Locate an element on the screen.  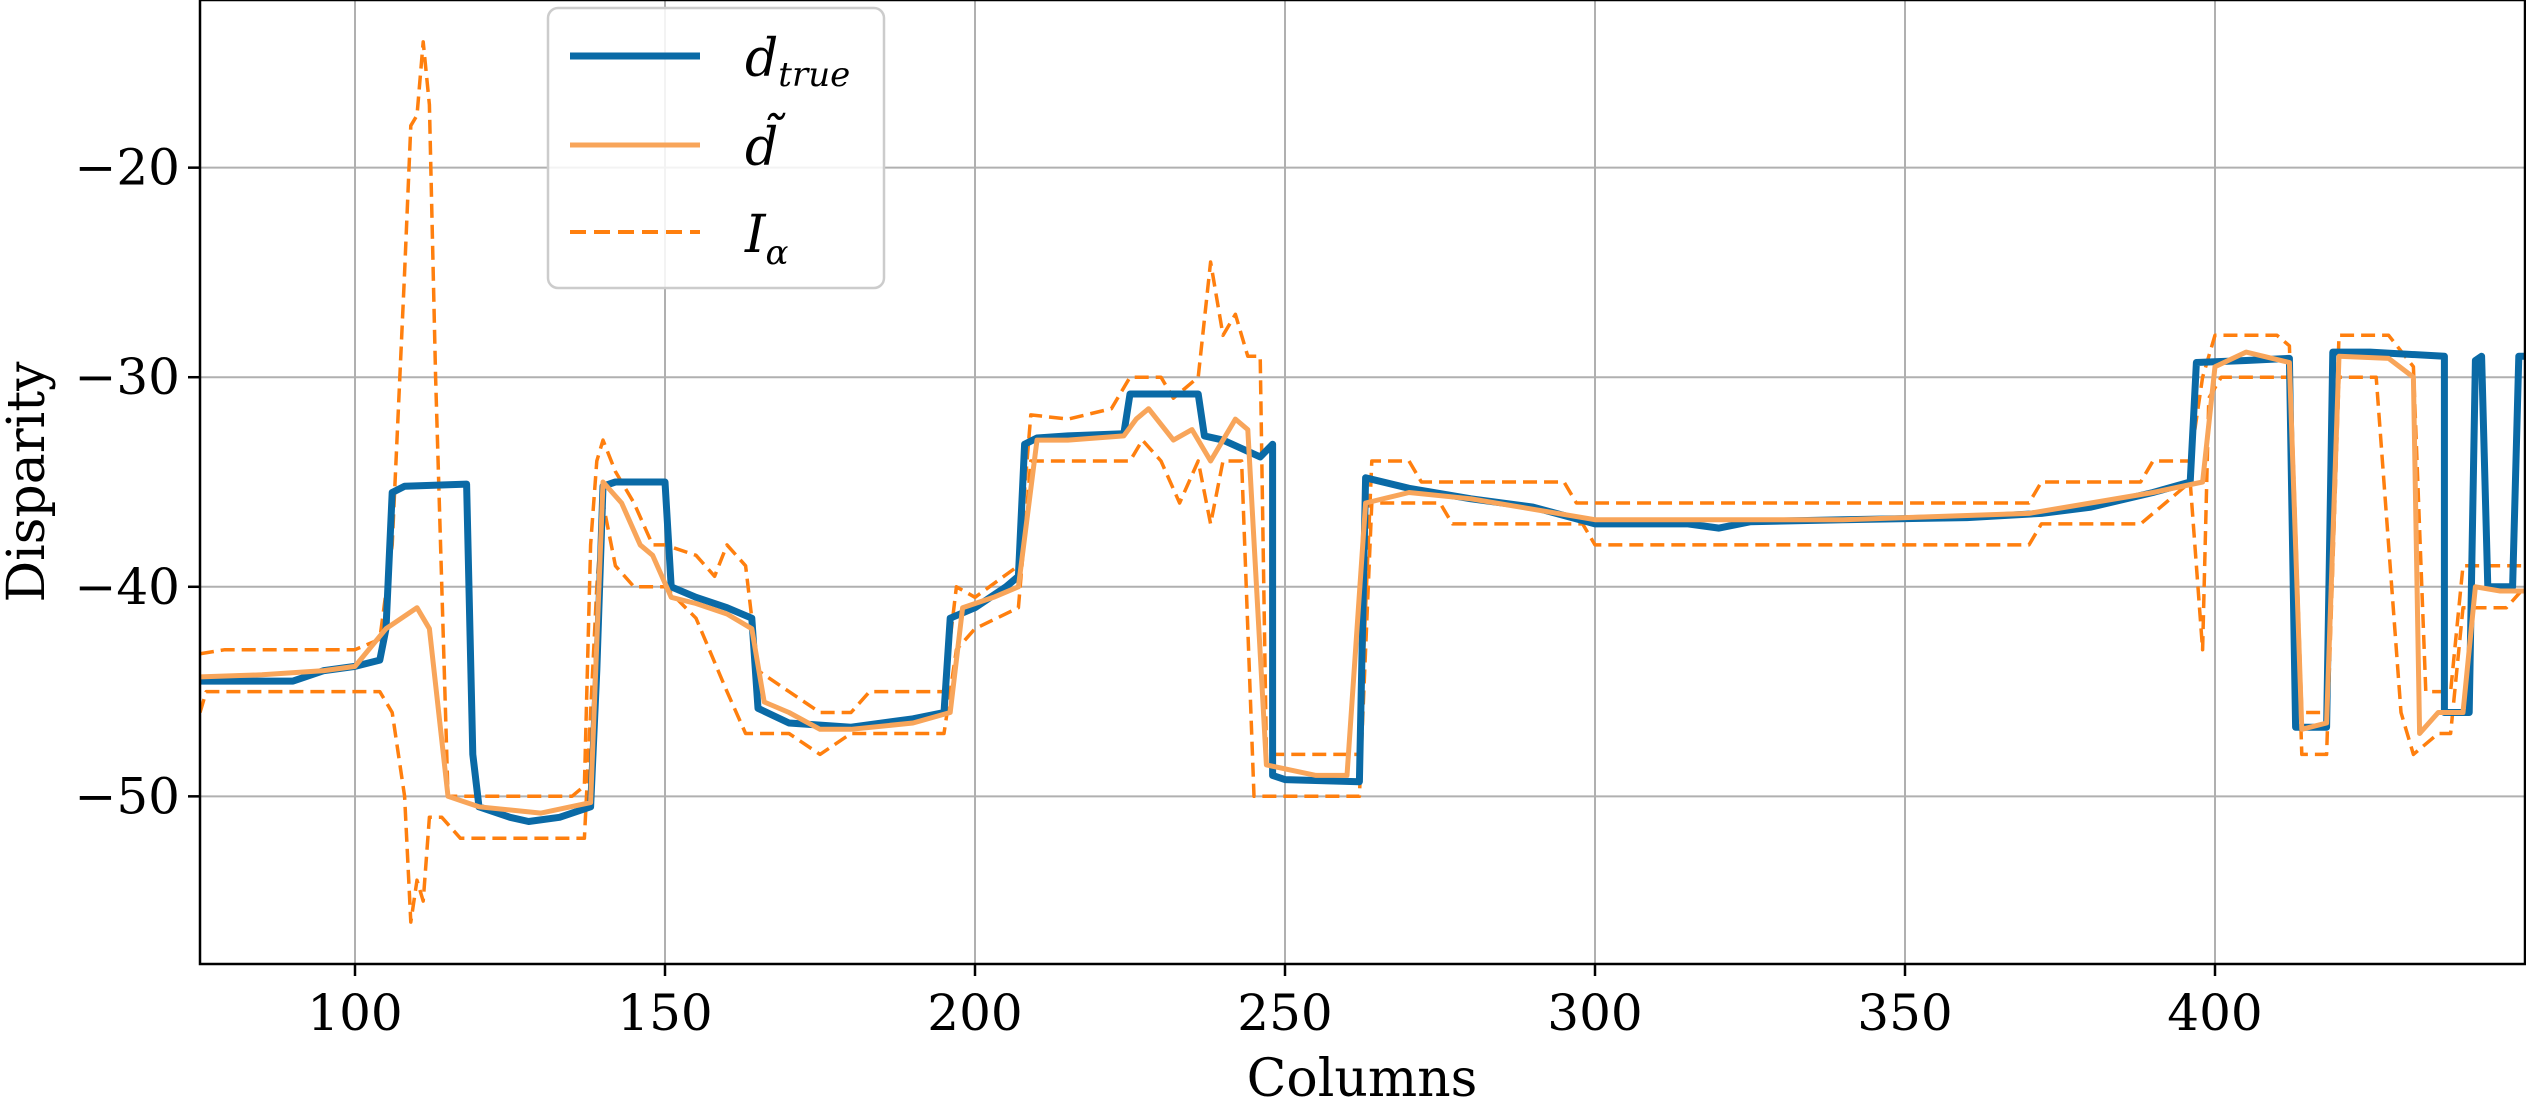
y-tick-label: −40 is located at coordinates (127, 587).